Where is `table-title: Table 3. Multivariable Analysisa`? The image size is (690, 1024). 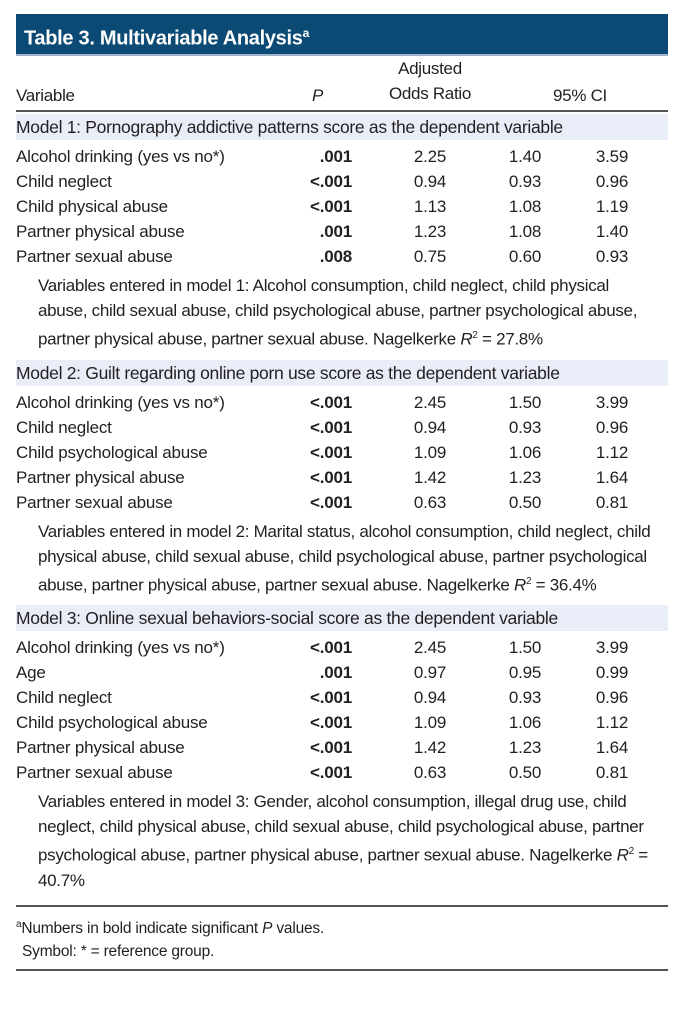 table-title: Table 3. Multivariable Analysisa is located at coordinates (342, 35).